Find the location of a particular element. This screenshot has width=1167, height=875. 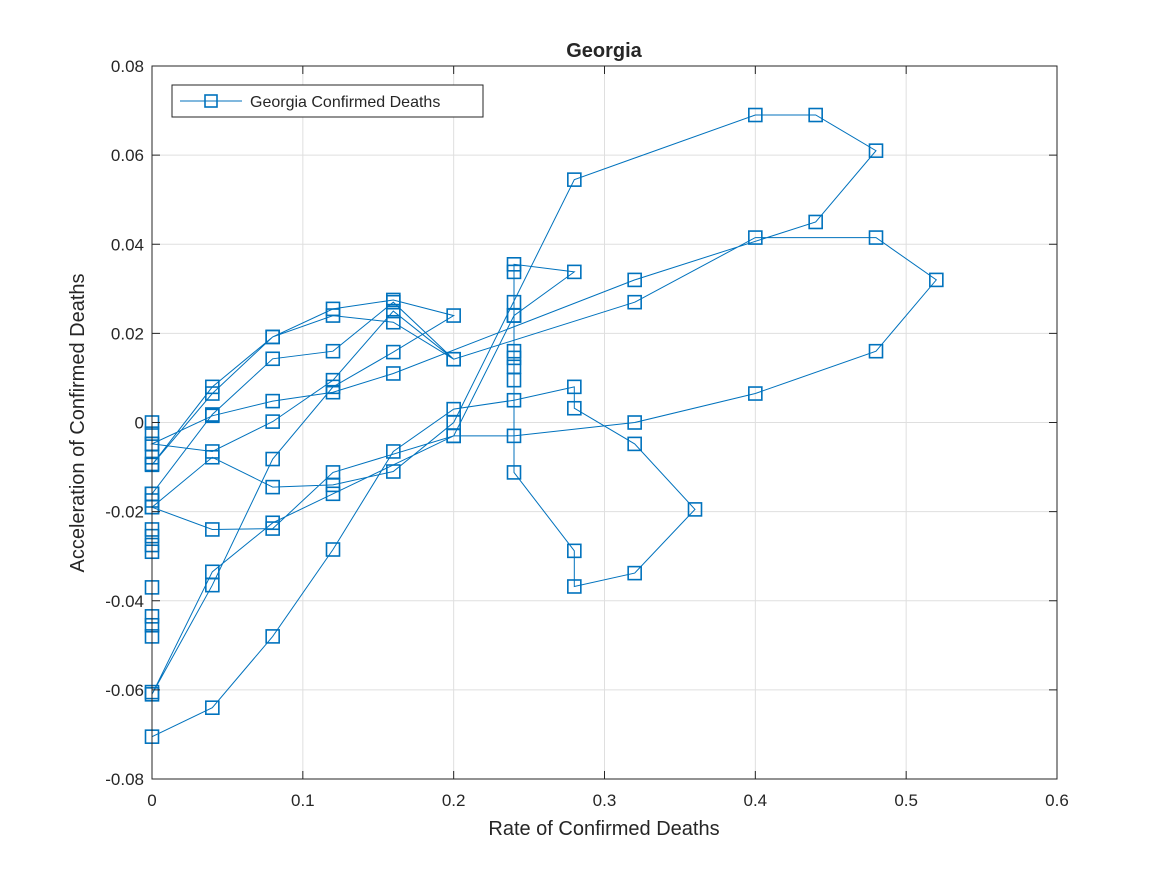

y-tick-label: 0.02 is located at coordinates (127, 333).